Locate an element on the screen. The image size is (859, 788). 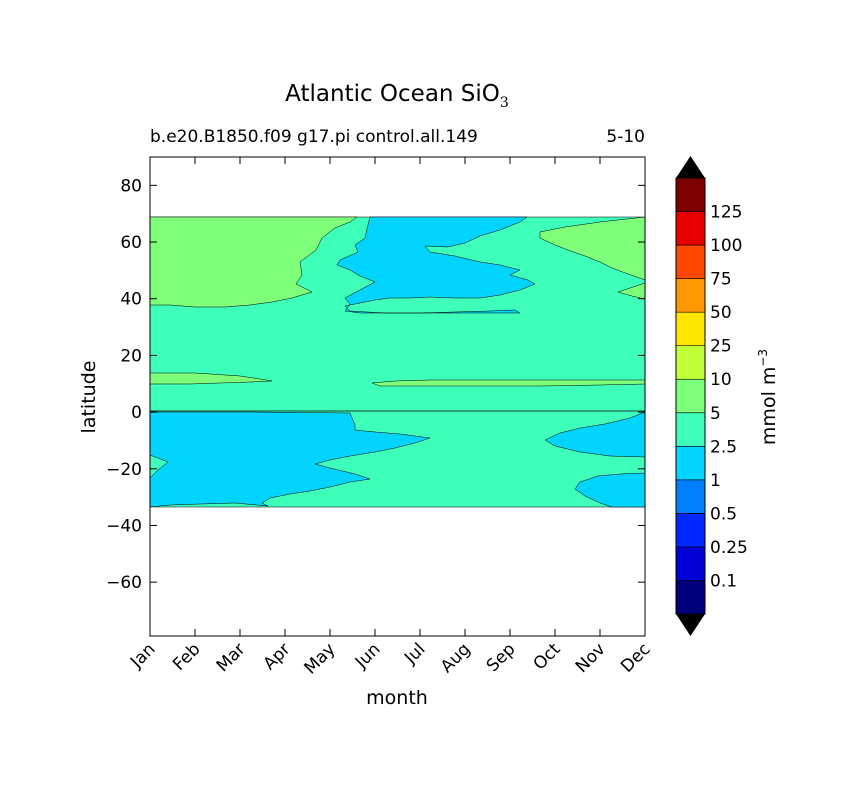
colorbar-label-text: mmol m is located at coordinates (769, 406).